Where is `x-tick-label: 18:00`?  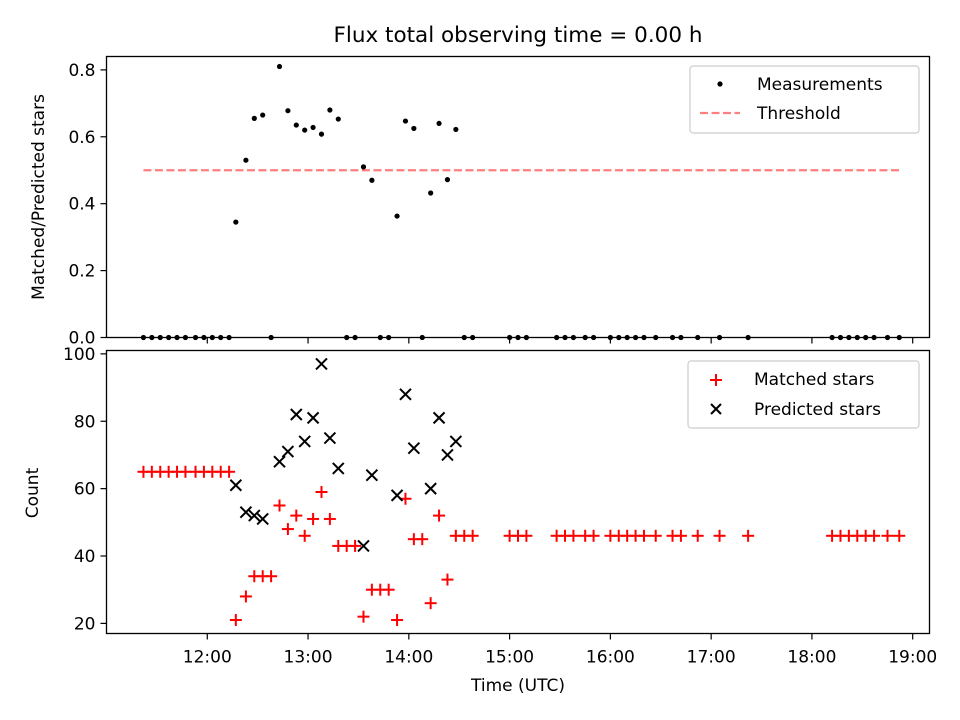 x-tick-label: 18:00 is located at coordinates (811, 658).